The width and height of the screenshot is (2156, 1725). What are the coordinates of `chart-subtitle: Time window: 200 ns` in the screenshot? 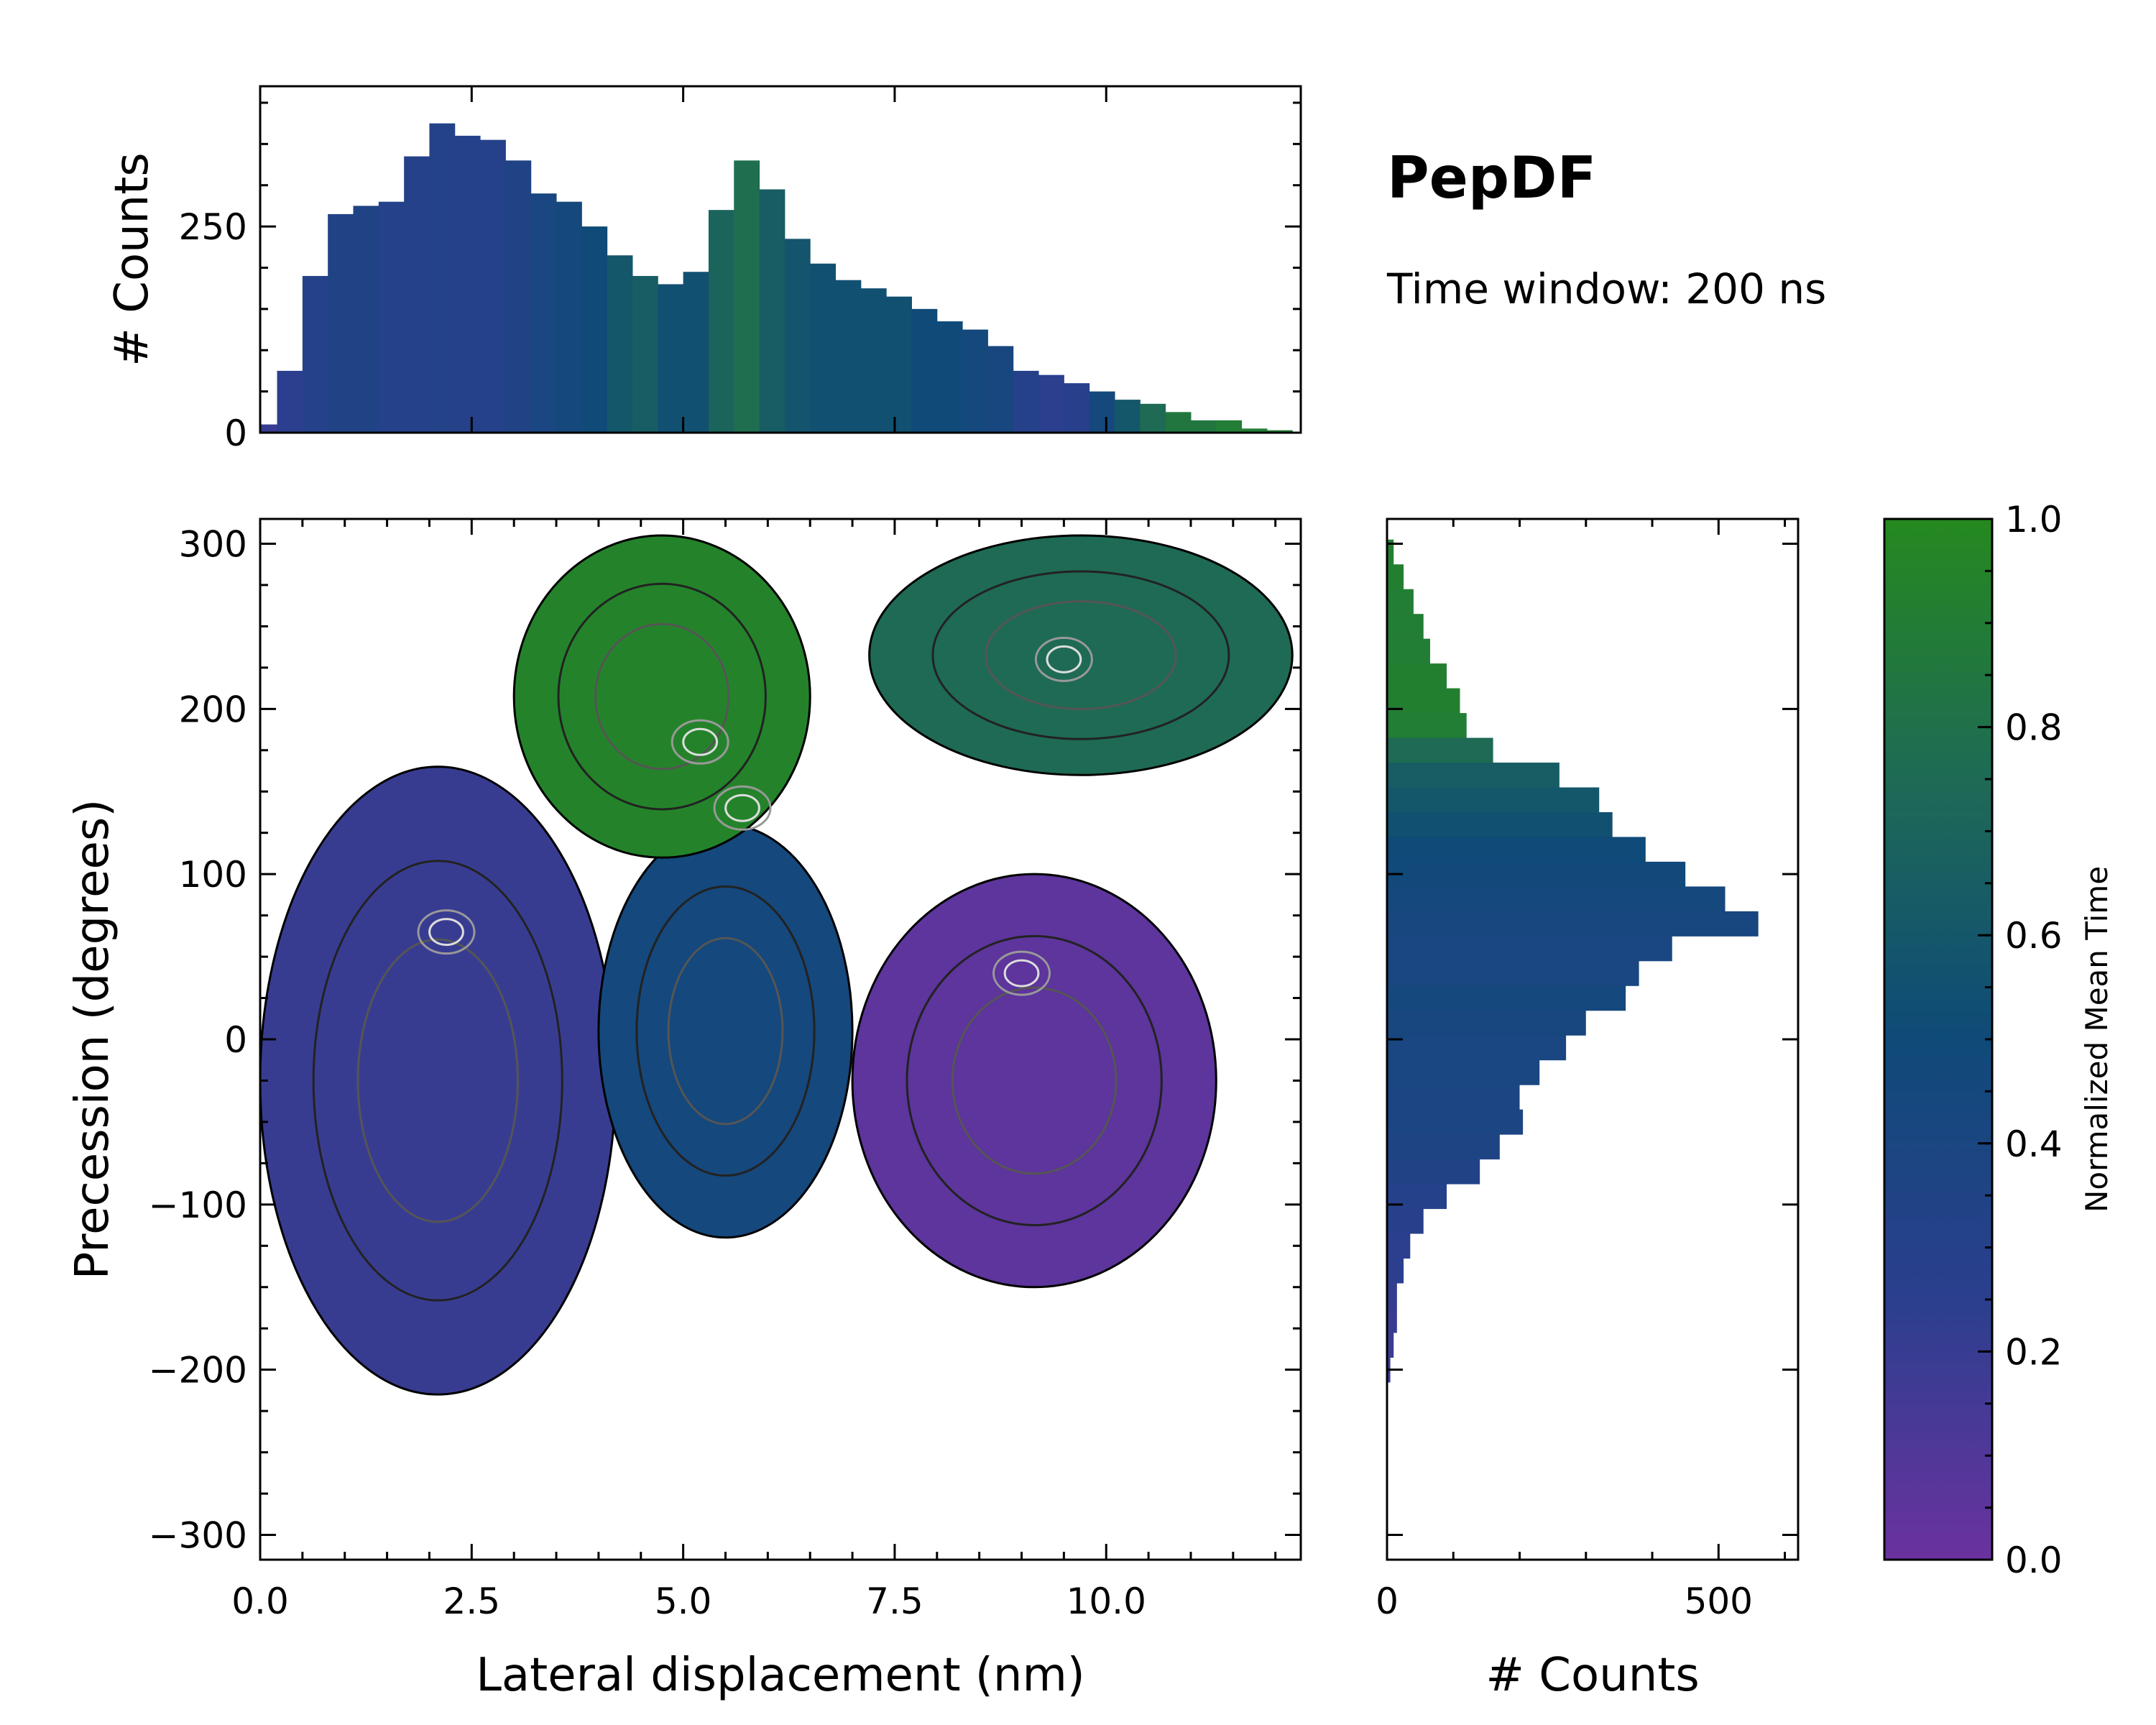 It's located at (1606, 288).